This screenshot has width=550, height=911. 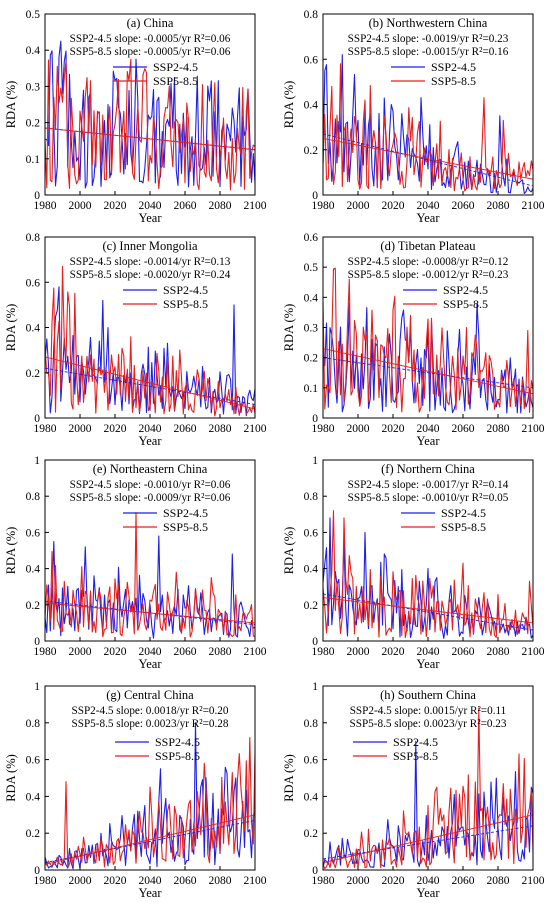 I want to click on y-tick-label: 0, so click(x=37, y=419).